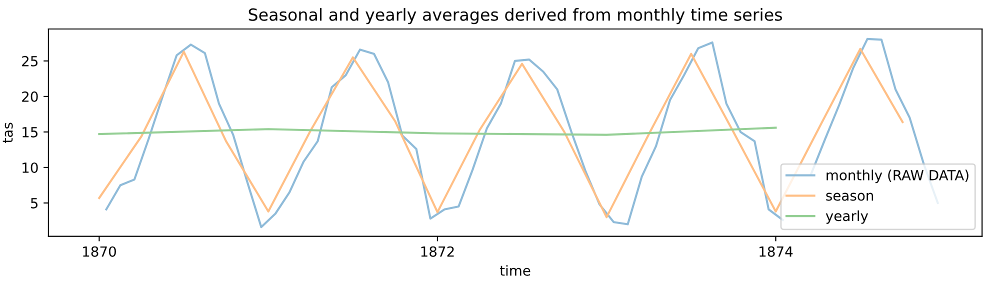  Describe the element at coordinates (30, 96) in the screenshot. I see `y-tick-label: 20` at that location.